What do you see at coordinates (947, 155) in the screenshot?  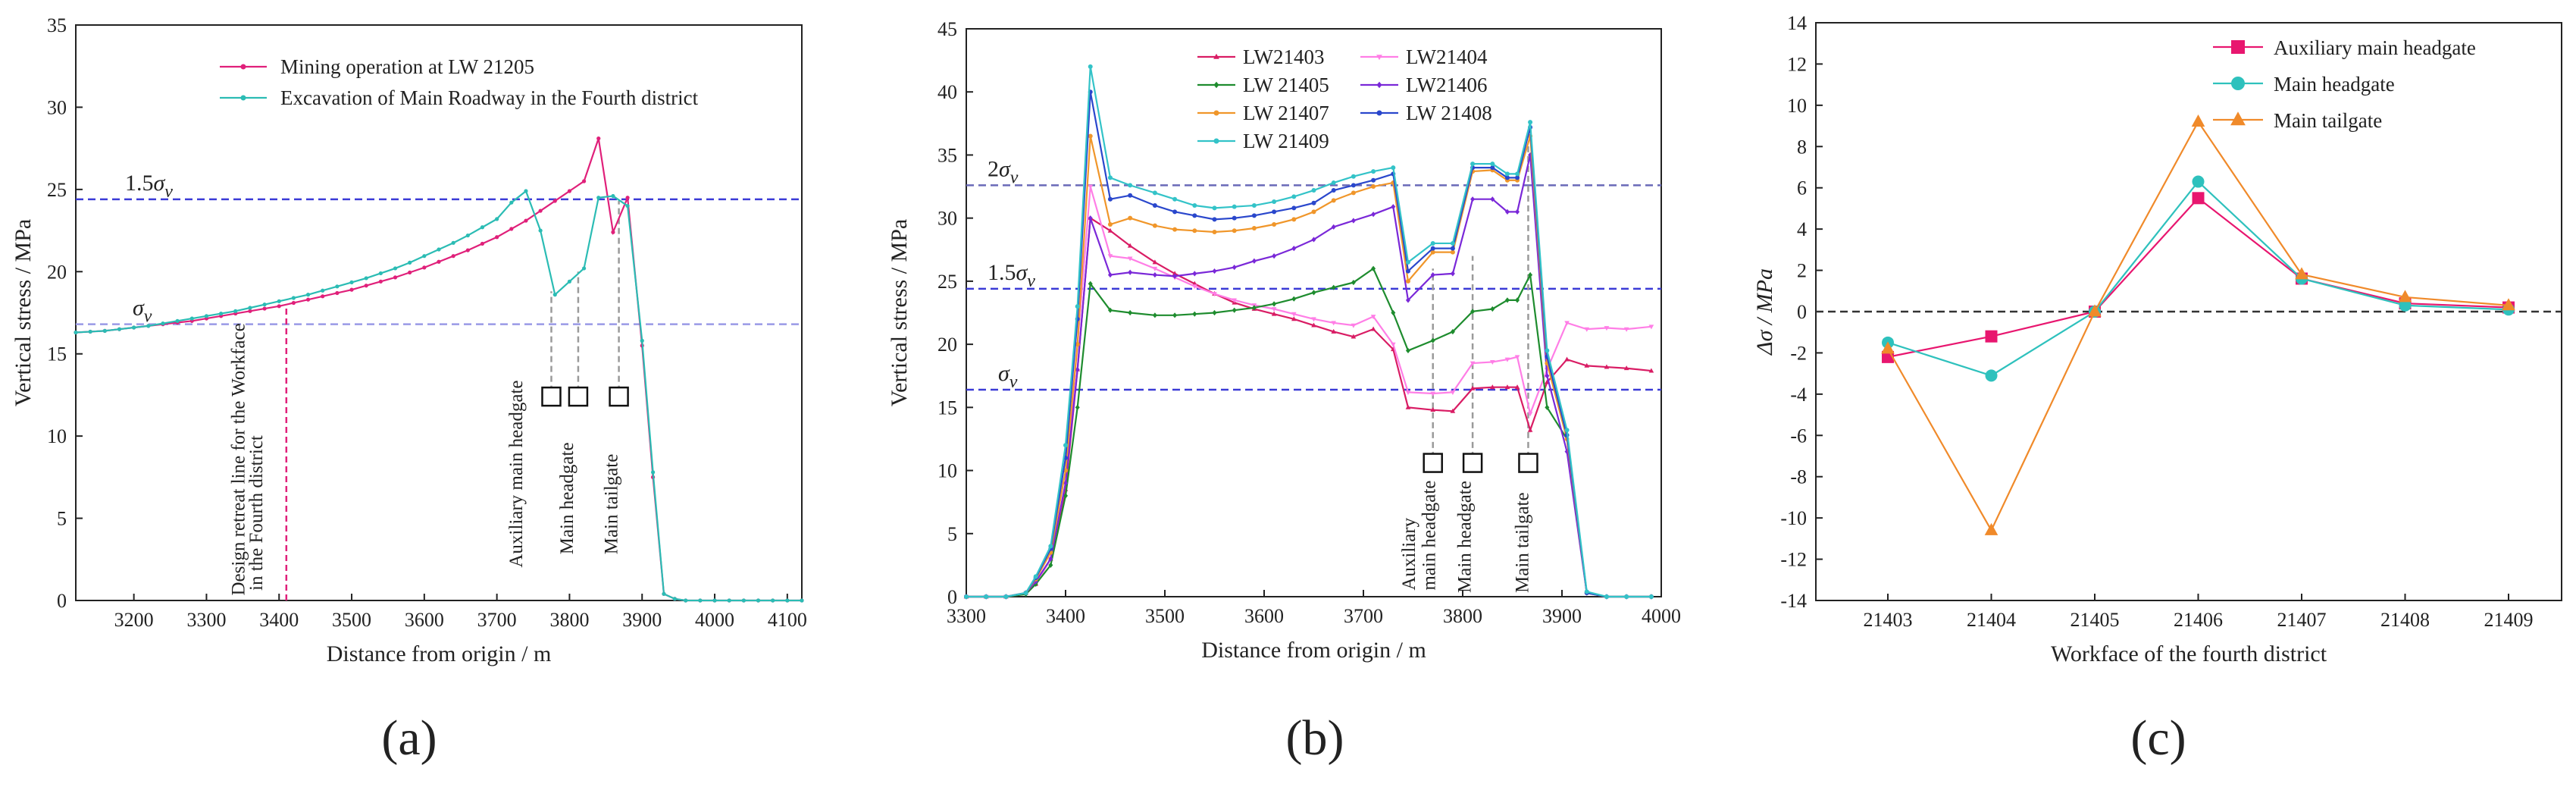 I see `y-tick-label: 35` at bounding box center [947, 155].